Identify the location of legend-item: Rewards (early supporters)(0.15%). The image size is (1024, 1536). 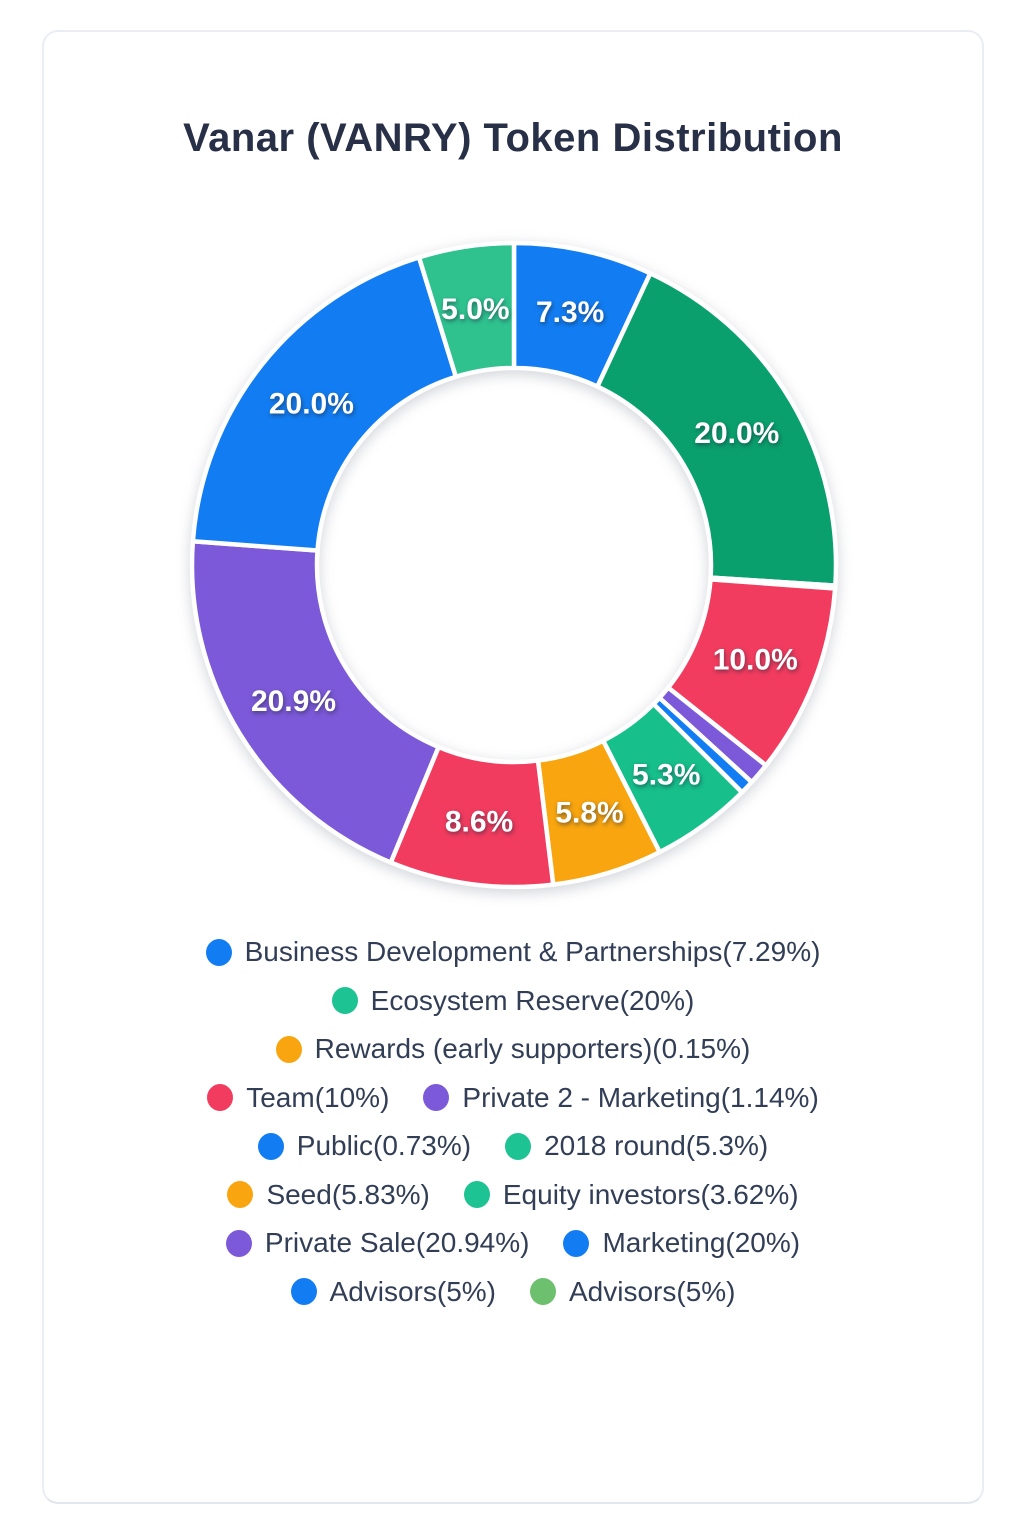
(513, 1049).